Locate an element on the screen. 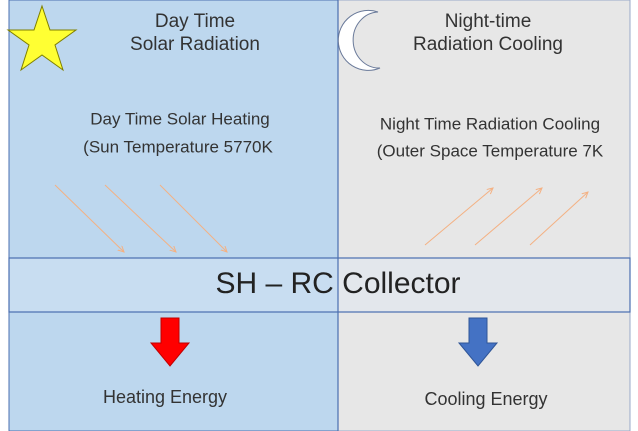 Image resolution: width=638 pixels, height=431 pixels. day-title: Day Time is located at coordinates (195, 21).